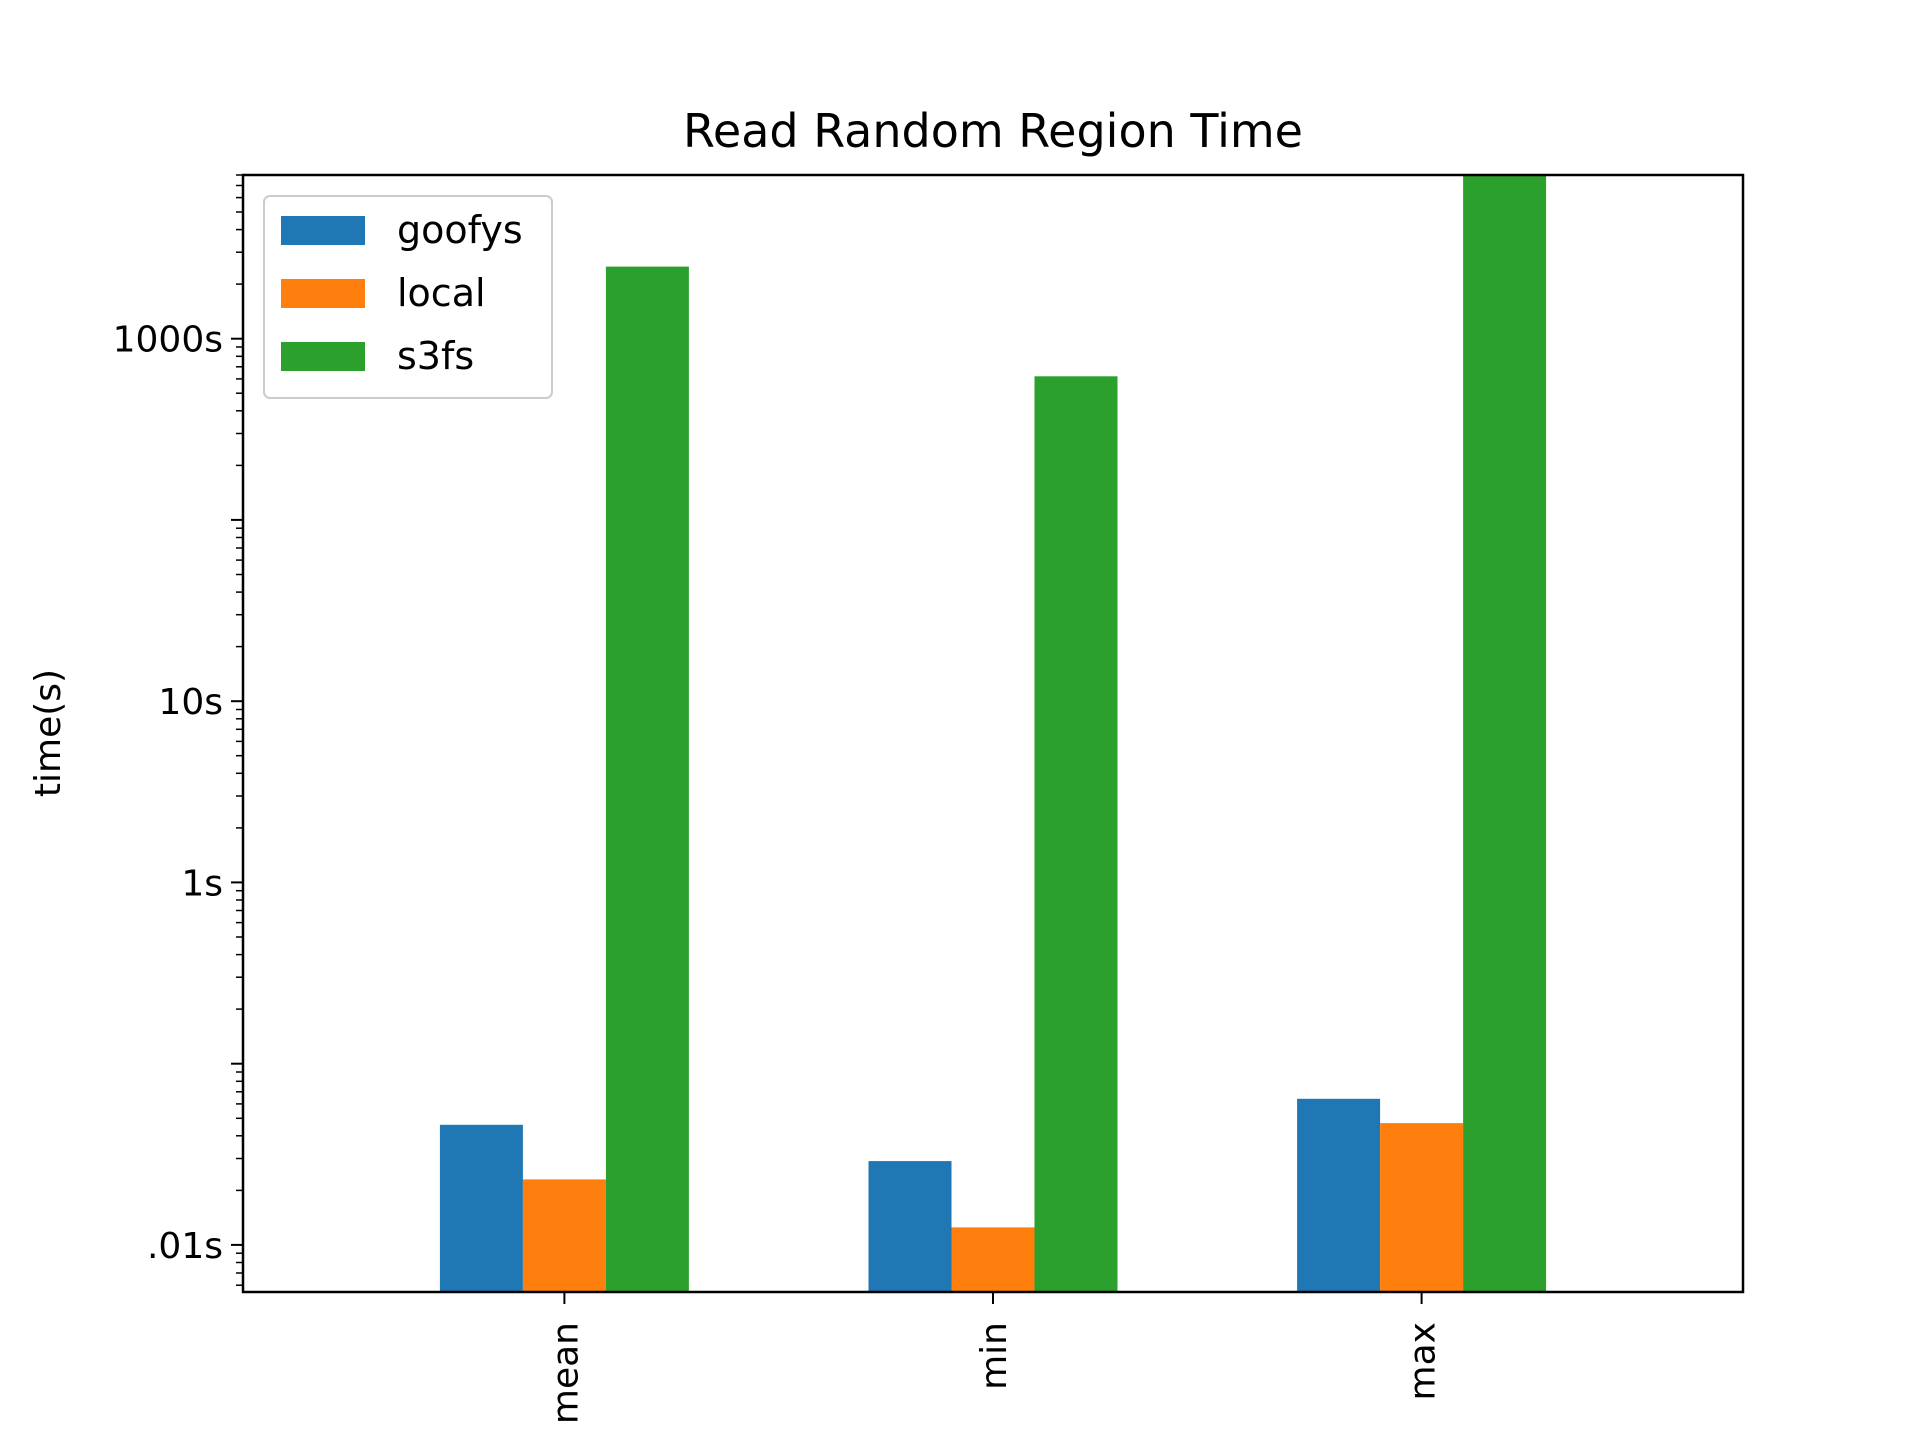 This screenshot has height=1444, width=1920. I want to click on legend-swatch-goofys, so click(323, 230).